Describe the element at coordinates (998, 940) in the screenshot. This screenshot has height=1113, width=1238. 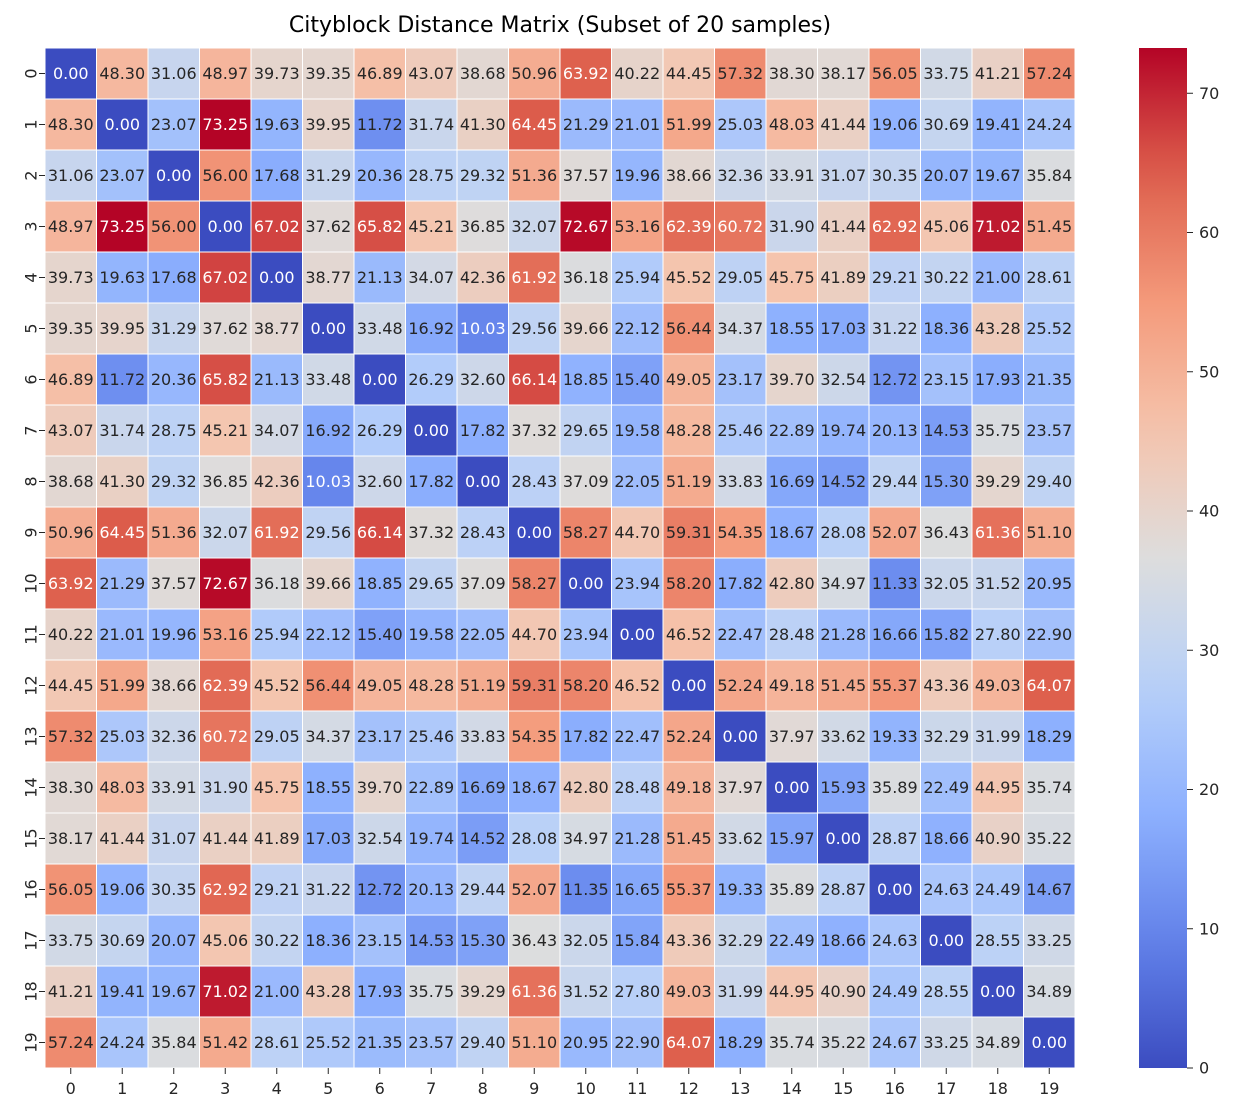
I see `cell-label-17-18: 28.55` at that location.